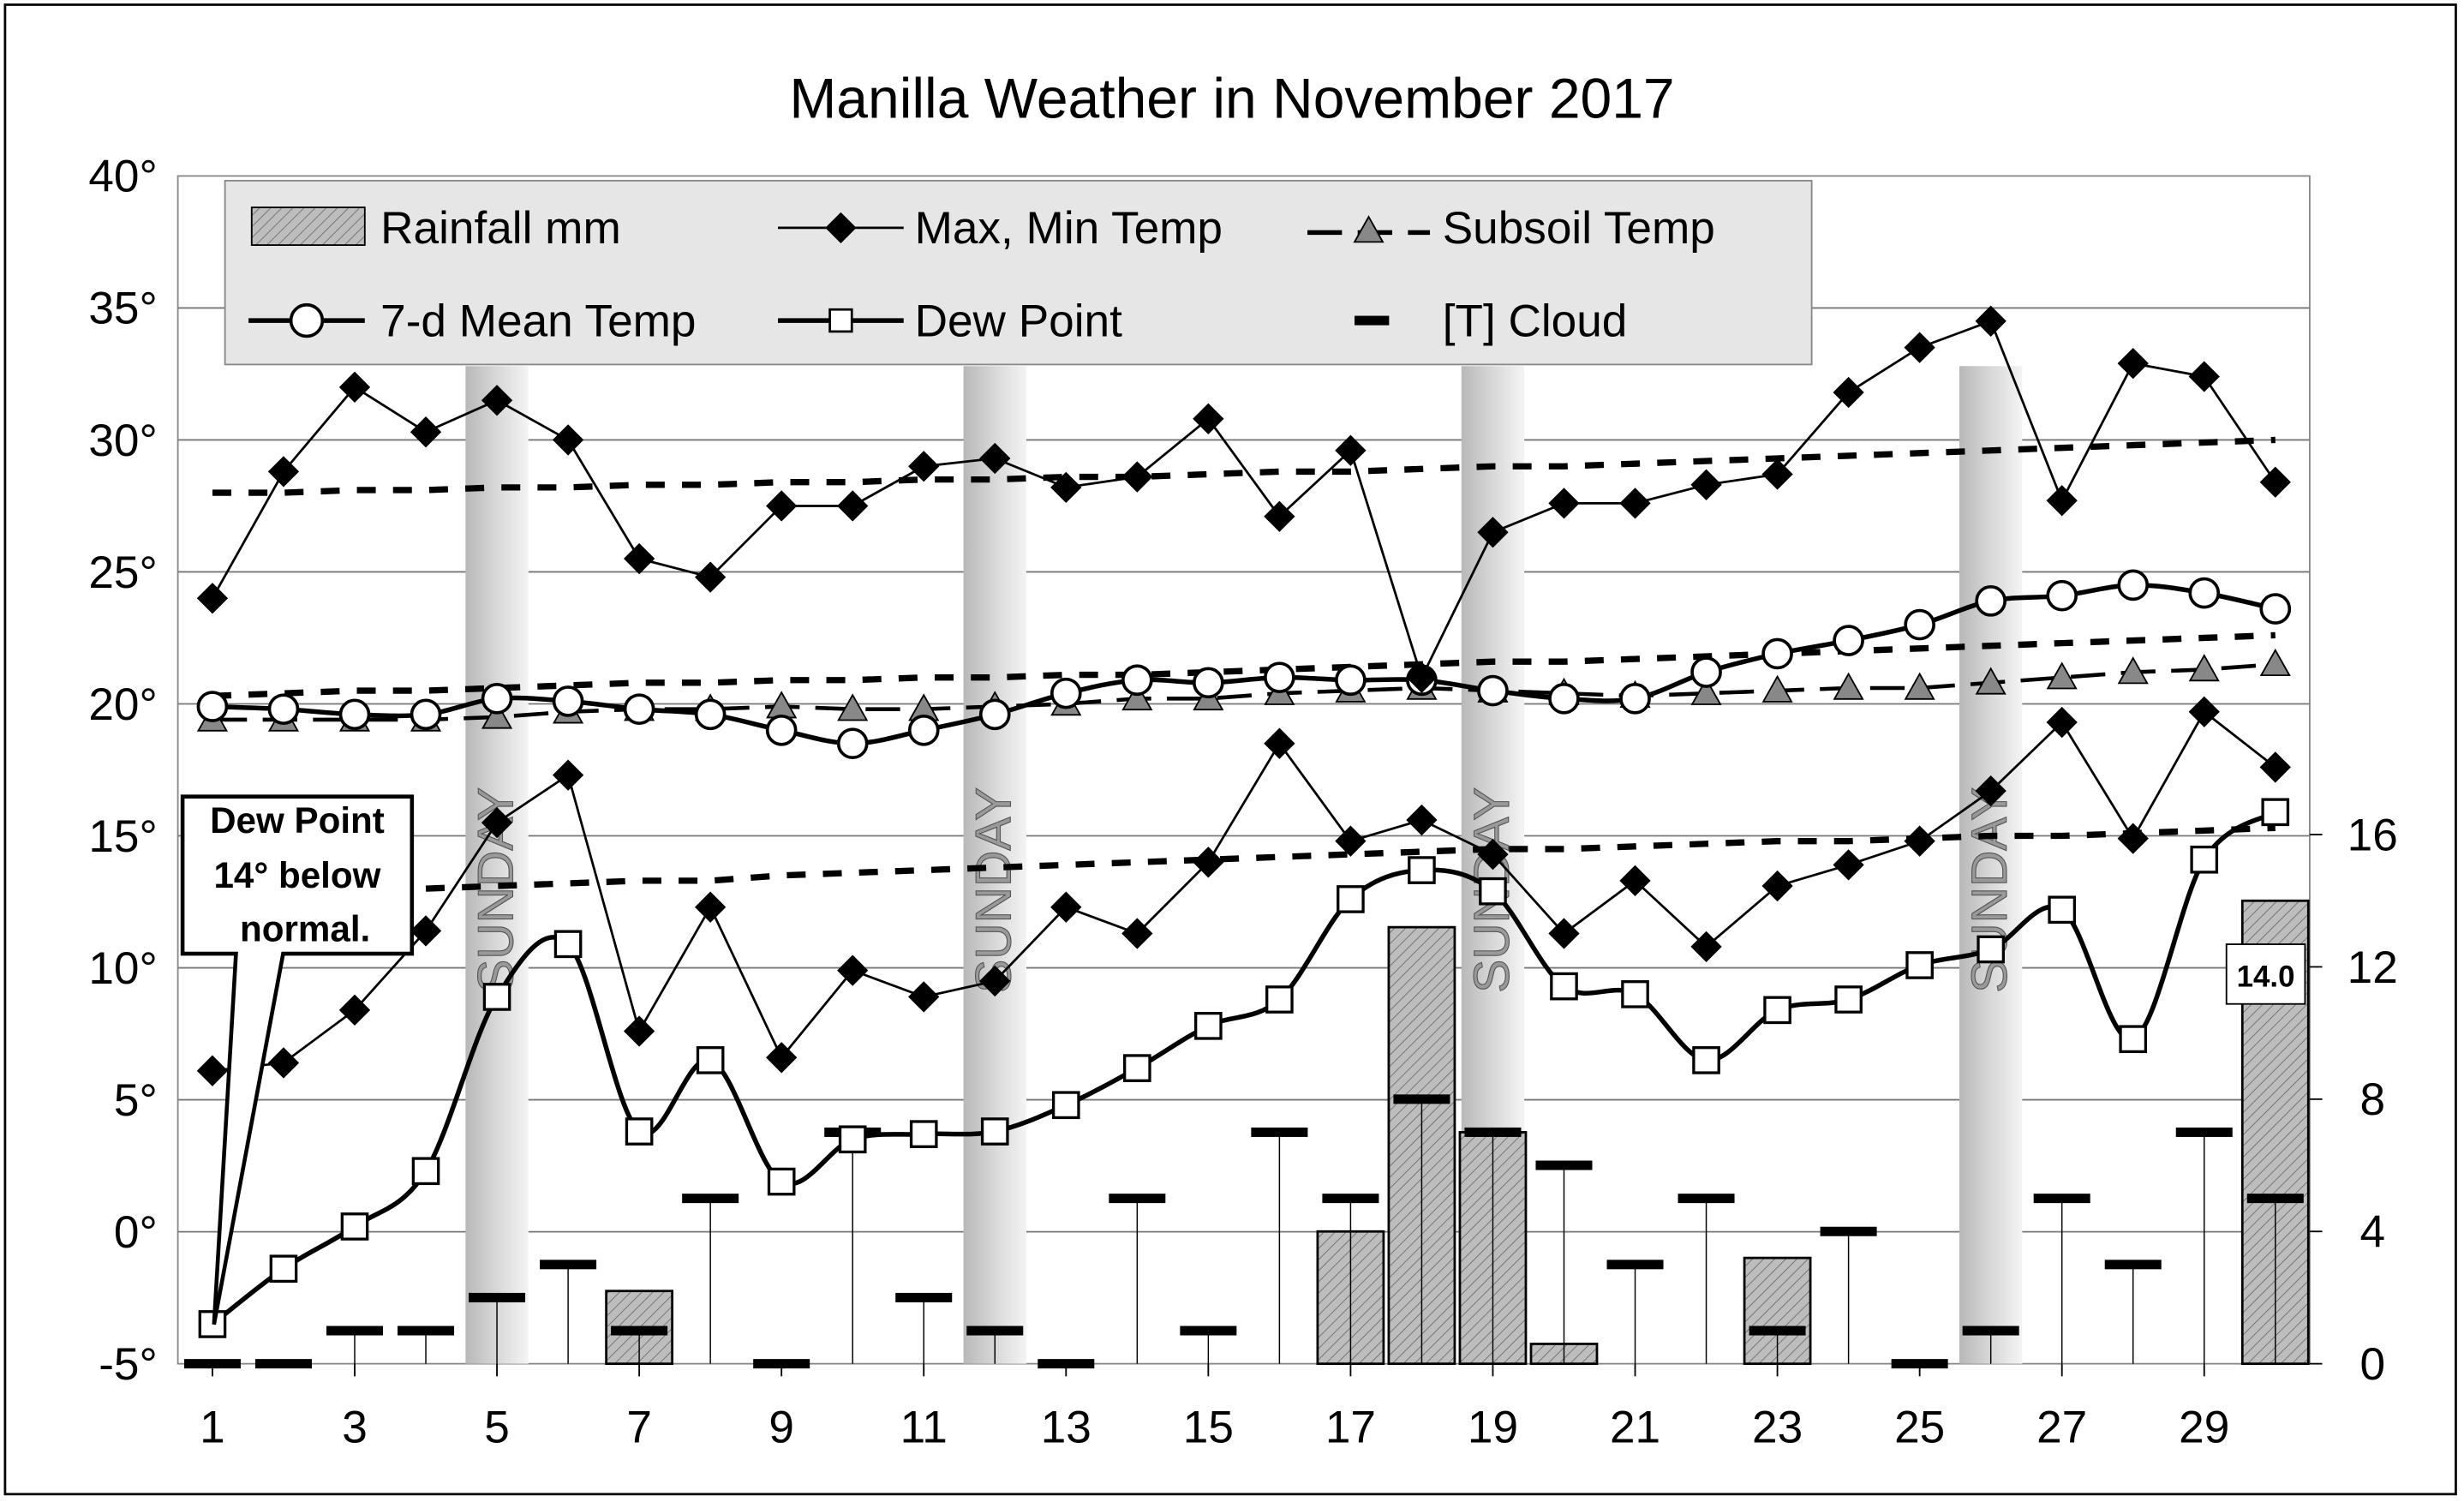 This screenshot has width=2464, height=1502. Describe the element at coordinates (2372, 1232) in the screenshot. I see `y2-tick-label: 4` at that location.